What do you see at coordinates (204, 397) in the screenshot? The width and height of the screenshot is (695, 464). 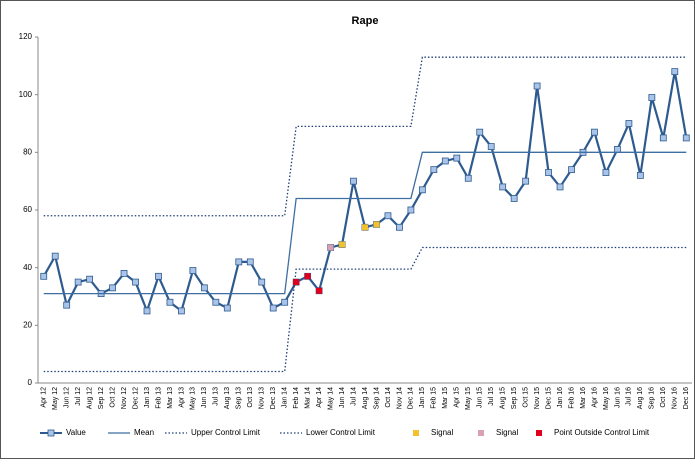 I see `x-tick-label: Jun 13` at bounding box center [204, 397].